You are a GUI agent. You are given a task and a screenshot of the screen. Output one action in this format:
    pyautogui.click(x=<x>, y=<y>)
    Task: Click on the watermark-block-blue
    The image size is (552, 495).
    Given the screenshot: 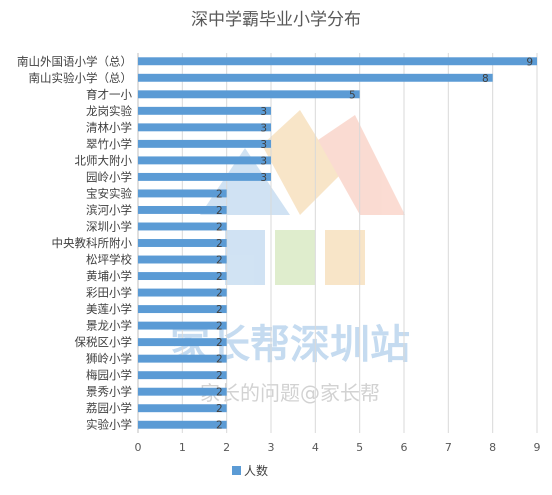 What is the action you would take?
    pyautogui.click(x=245, y=257)
    